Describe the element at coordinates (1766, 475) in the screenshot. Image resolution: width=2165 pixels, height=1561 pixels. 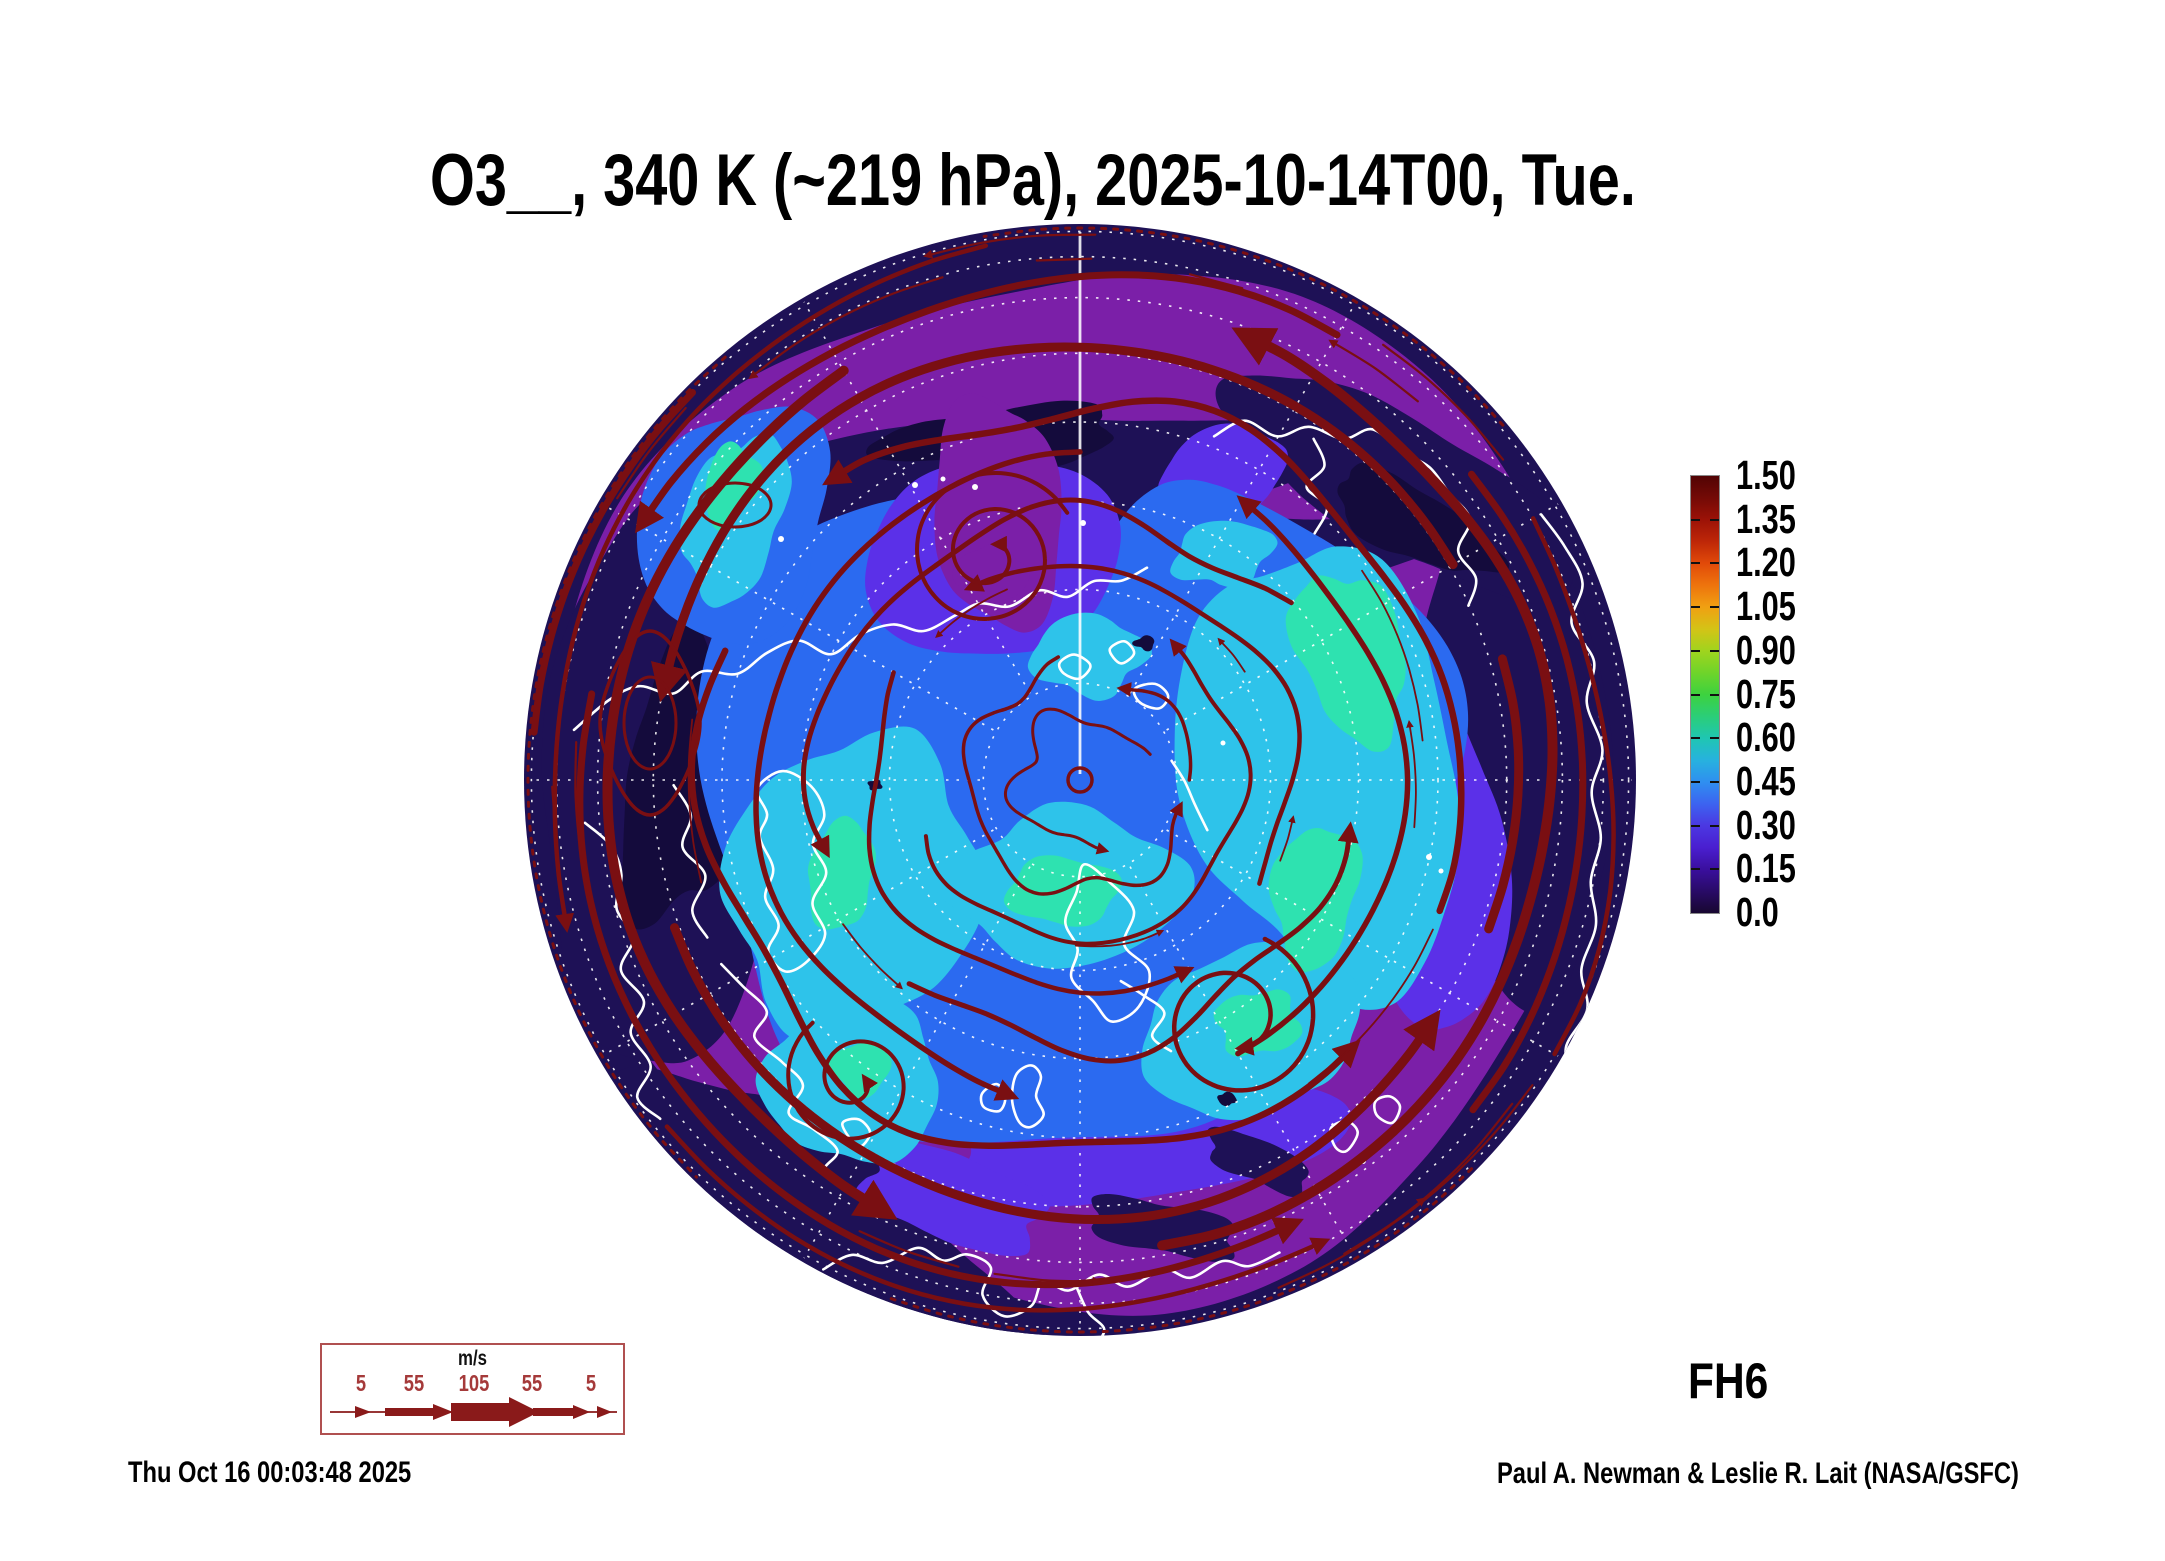
I see `colorbar-tick-label: 1.50` at that location.